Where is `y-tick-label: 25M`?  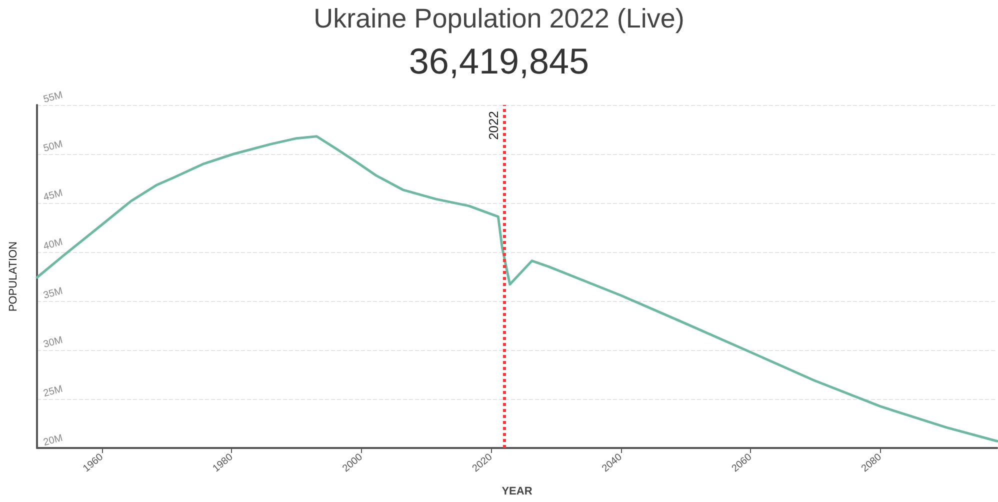
y-tick-label: 25M is located at coordinates (53, 392).